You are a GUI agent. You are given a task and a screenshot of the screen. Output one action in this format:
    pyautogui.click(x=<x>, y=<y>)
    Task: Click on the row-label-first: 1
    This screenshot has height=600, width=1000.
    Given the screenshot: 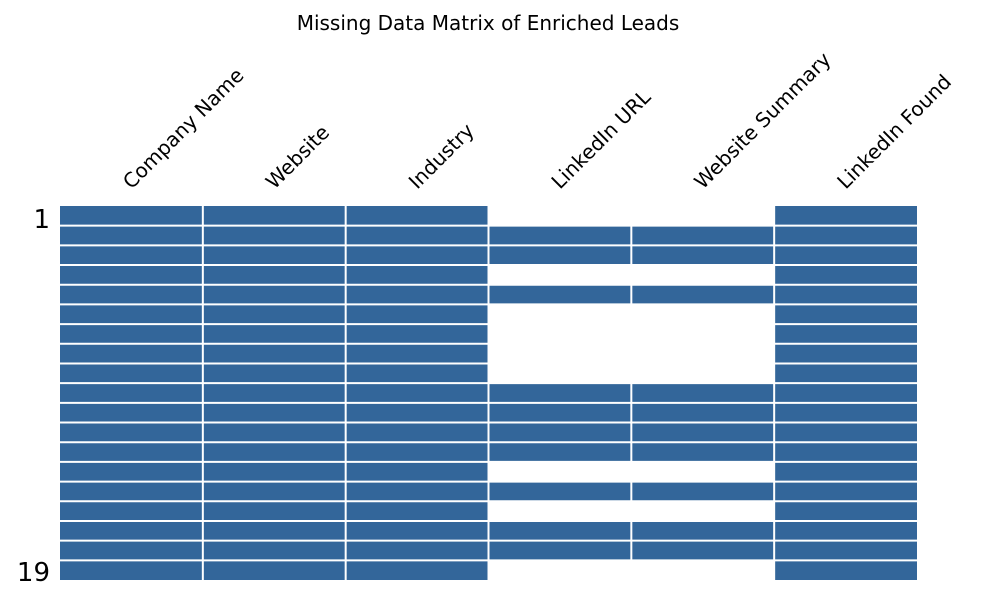 What is the action you would take?
    pyautogui.click(x=41, y=220)
    